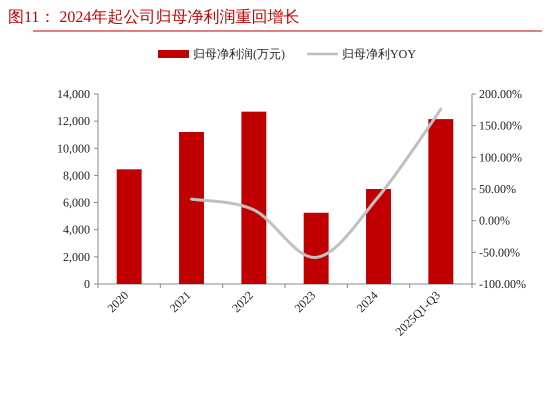 The image size is (548, 403). Describe the element at coordinates (73, 121) in the screenshot. I see `y-tick-label: 12,000` at that location.